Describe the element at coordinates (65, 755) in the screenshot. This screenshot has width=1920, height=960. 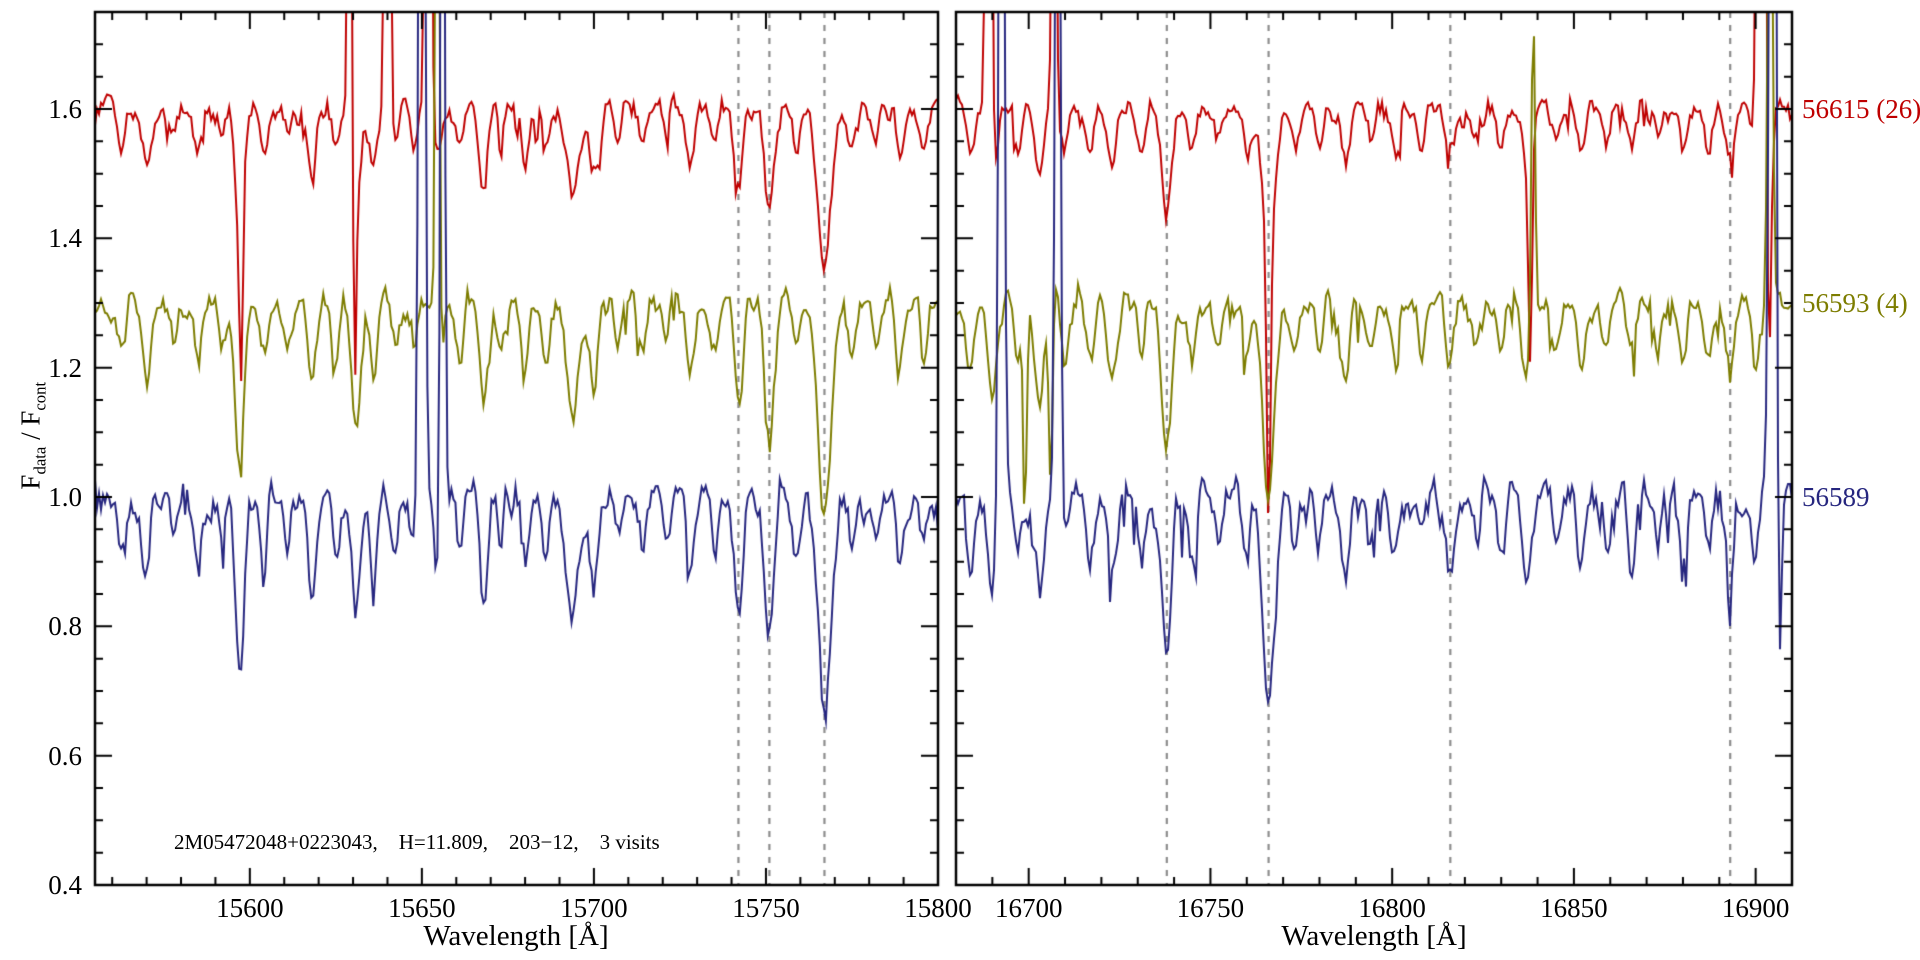
I see `y-tick-label: 0.6` at that location.